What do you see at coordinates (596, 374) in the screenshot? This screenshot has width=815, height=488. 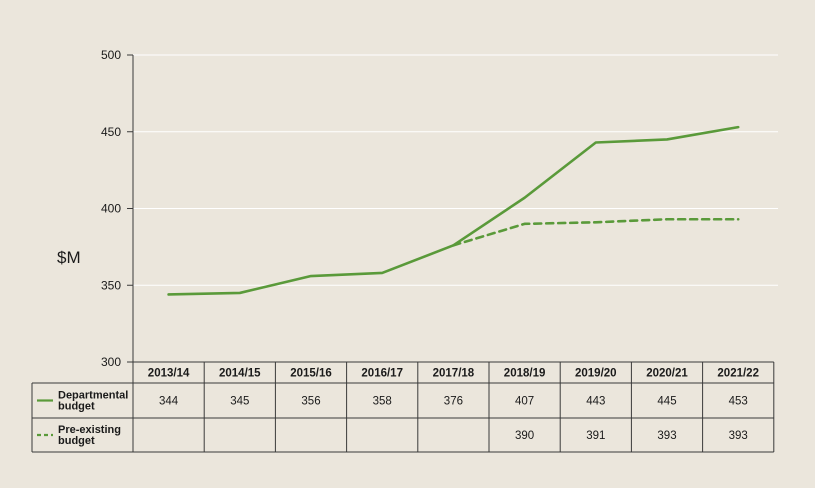 I see `x-category-label: 2019/20` at bounding box center [596, 374].